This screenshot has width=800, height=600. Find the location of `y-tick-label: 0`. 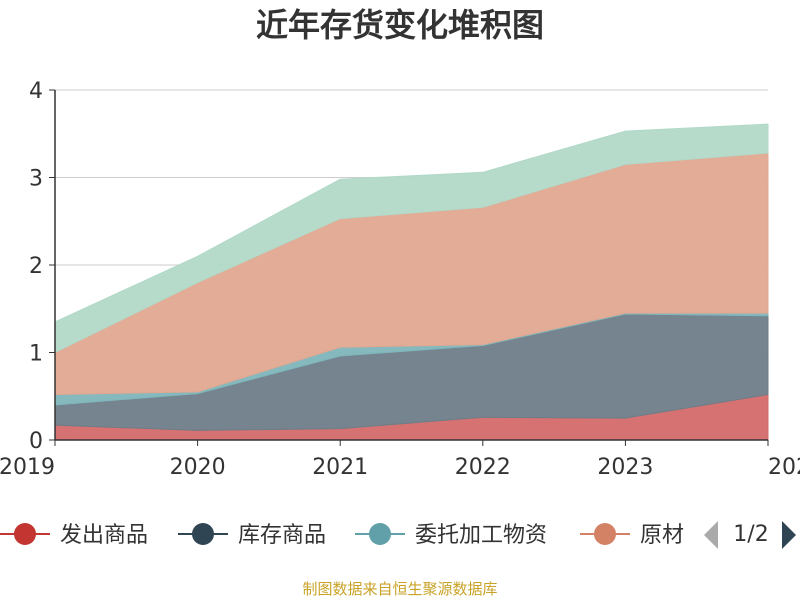

y-tick-label: 0 is located at coordinates (36, 441).